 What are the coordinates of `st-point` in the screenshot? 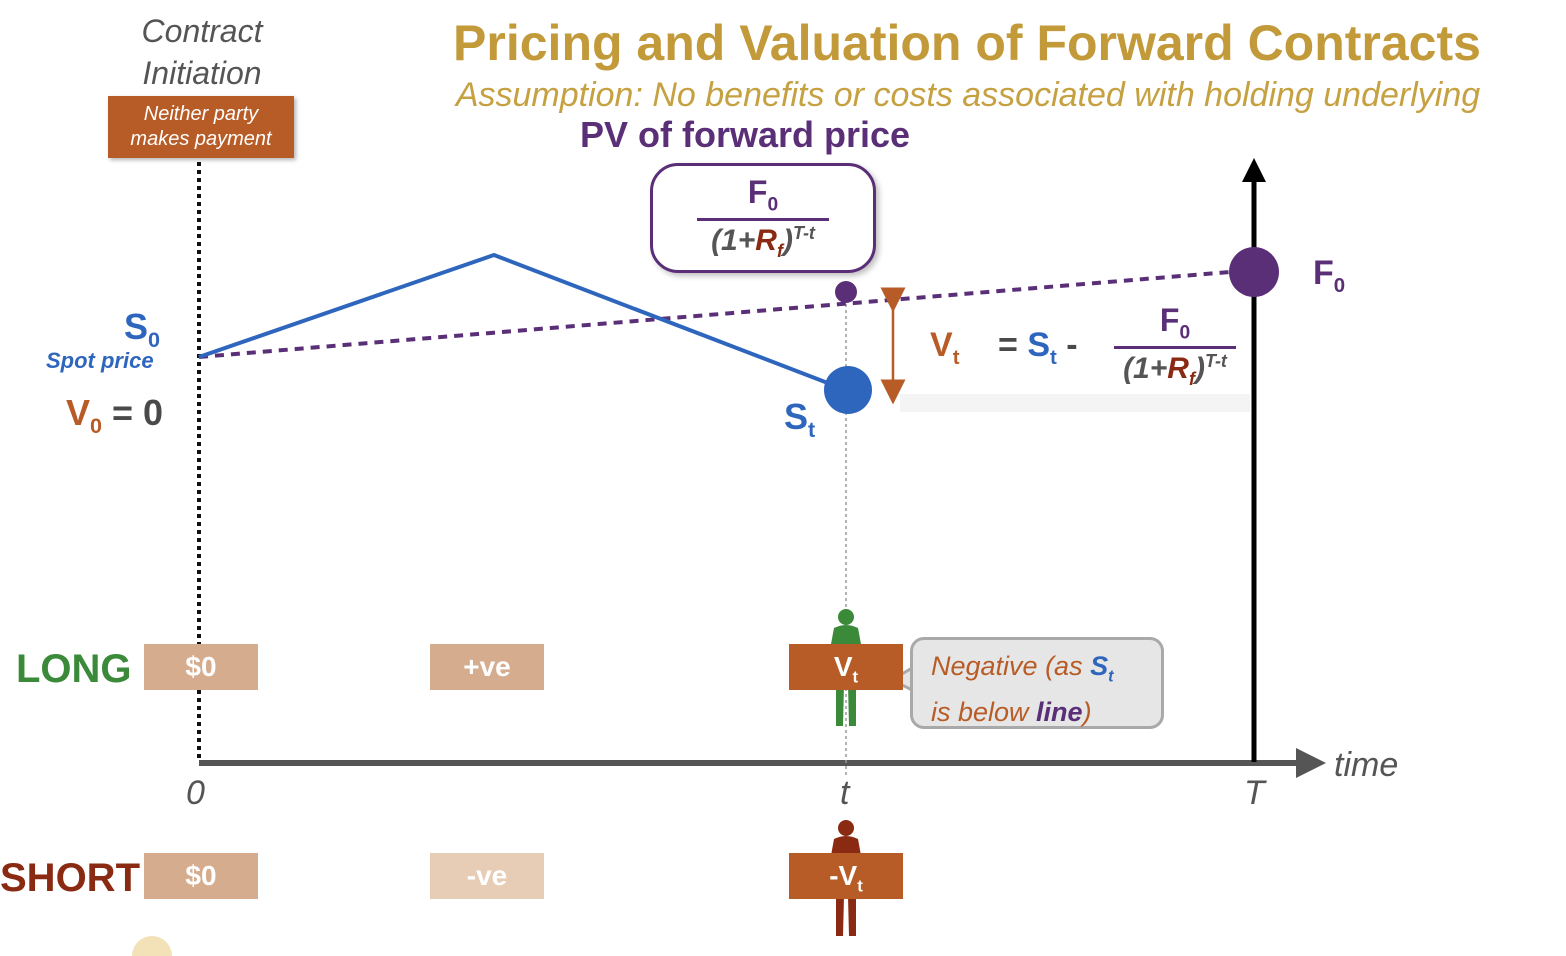 It's located at (848, 390).